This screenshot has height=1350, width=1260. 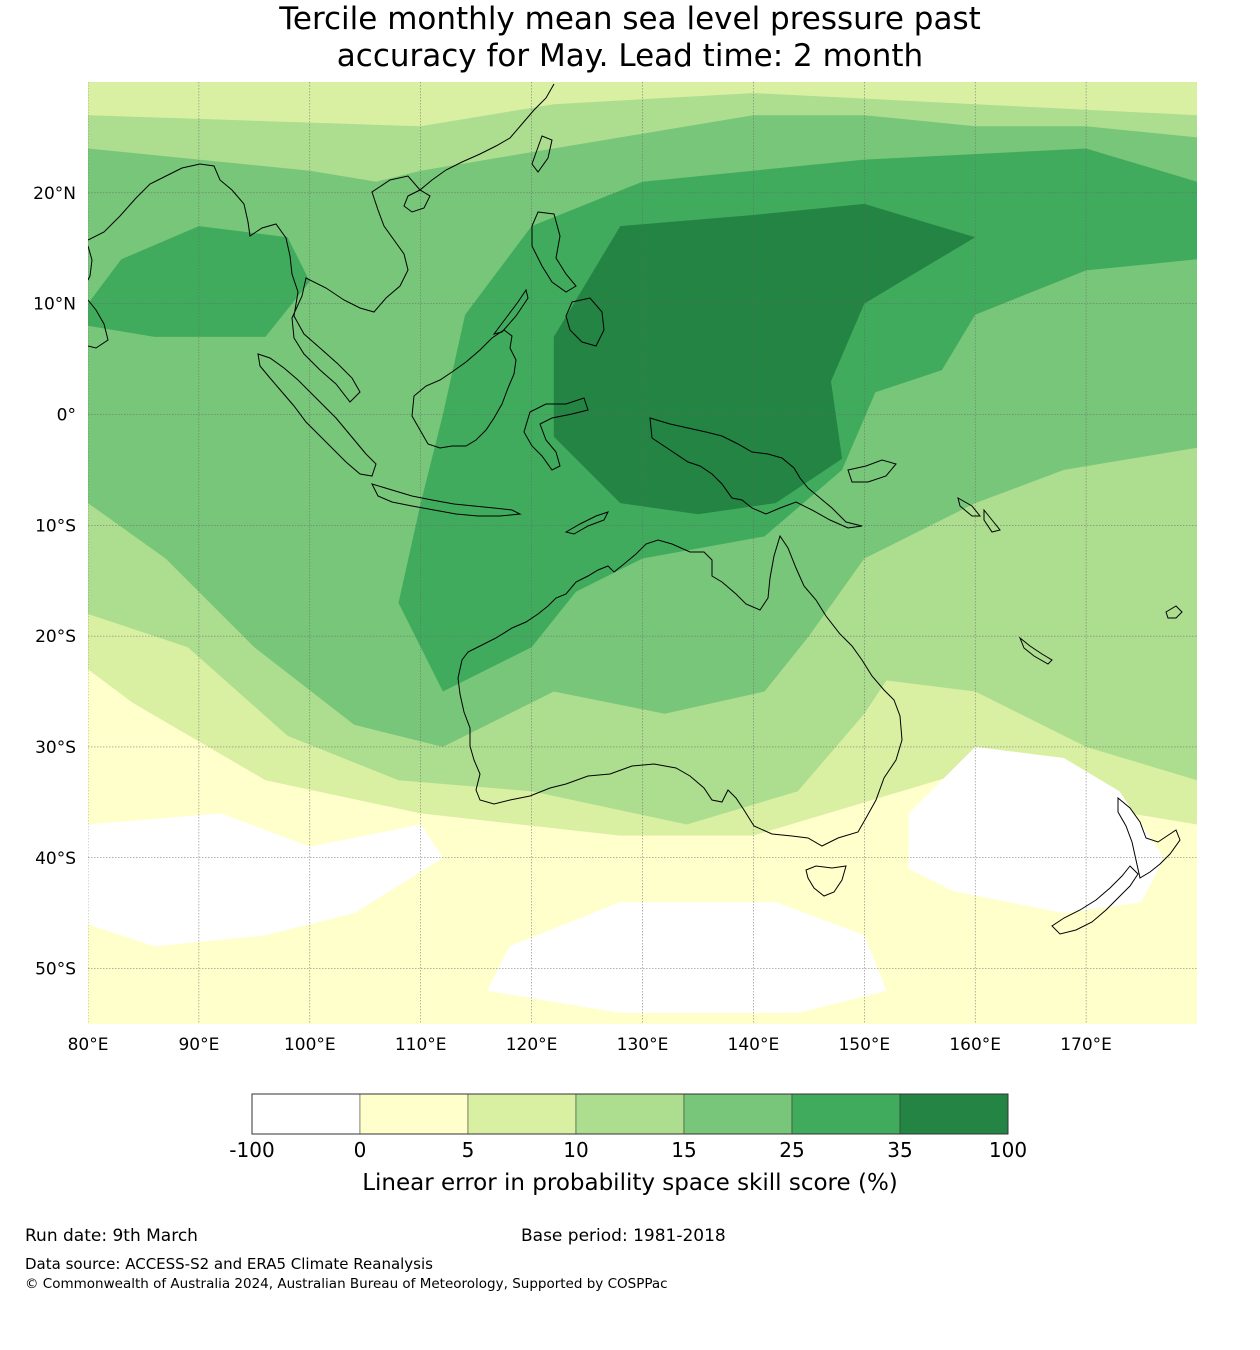 What do you see at coordinates (680, 690) in the screenshot?
I see `coastline-australia` at bounding box center [680, 690].